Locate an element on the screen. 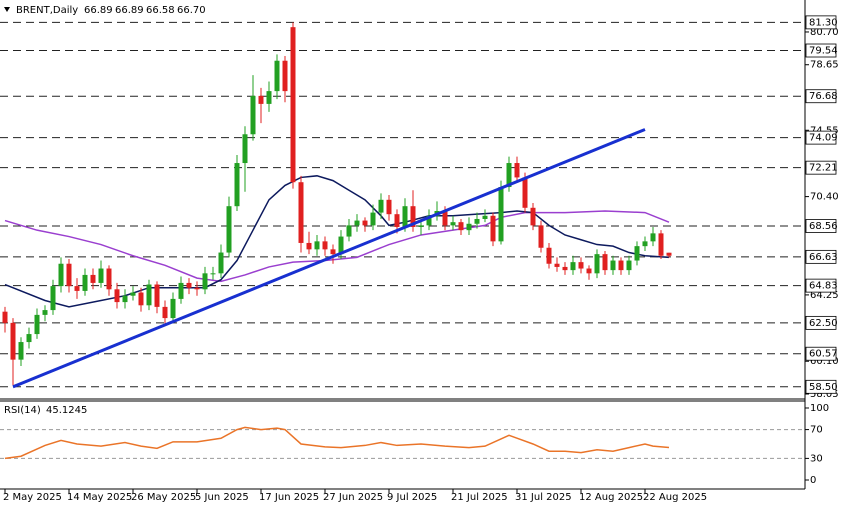  rsi-line is located at coordinates (337, 443).